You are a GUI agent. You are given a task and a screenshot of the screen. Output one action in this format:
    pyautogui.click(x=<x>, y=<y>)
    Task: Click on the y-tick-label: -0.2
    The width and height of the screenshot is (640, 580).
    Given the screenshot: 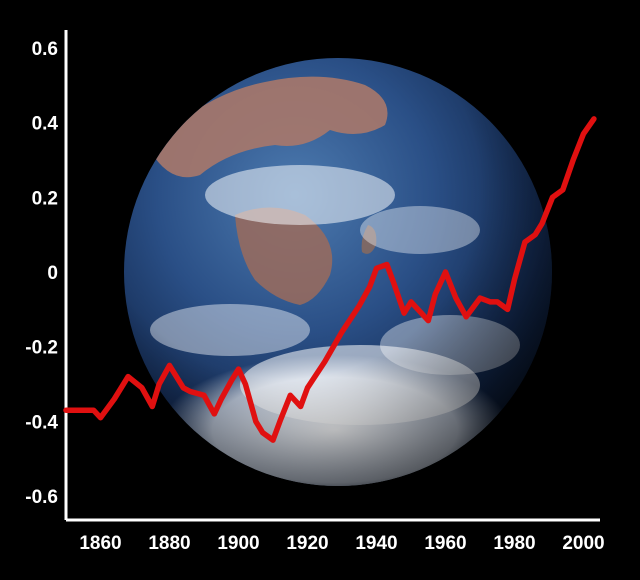 What is the action you would take?
    pyautogui.click(x=41, y=348)
    